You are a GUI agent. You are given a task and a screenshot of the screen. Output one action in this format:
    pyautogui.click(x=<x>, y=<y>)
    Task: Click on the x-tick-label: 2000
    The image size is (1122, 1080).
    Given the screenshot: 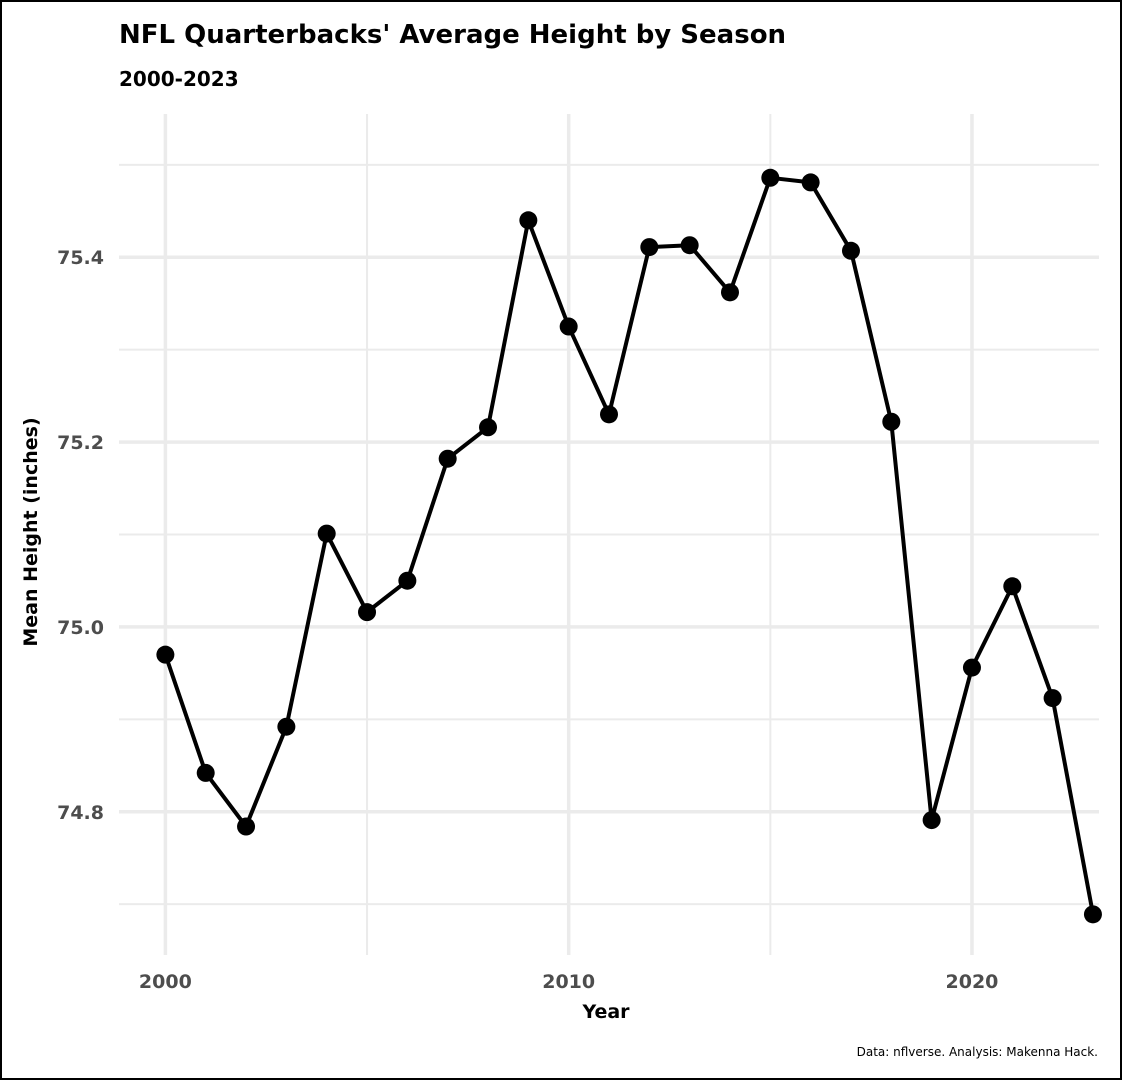 What is the action you would take?
    pyautogui.click(x=165, y=982)
    